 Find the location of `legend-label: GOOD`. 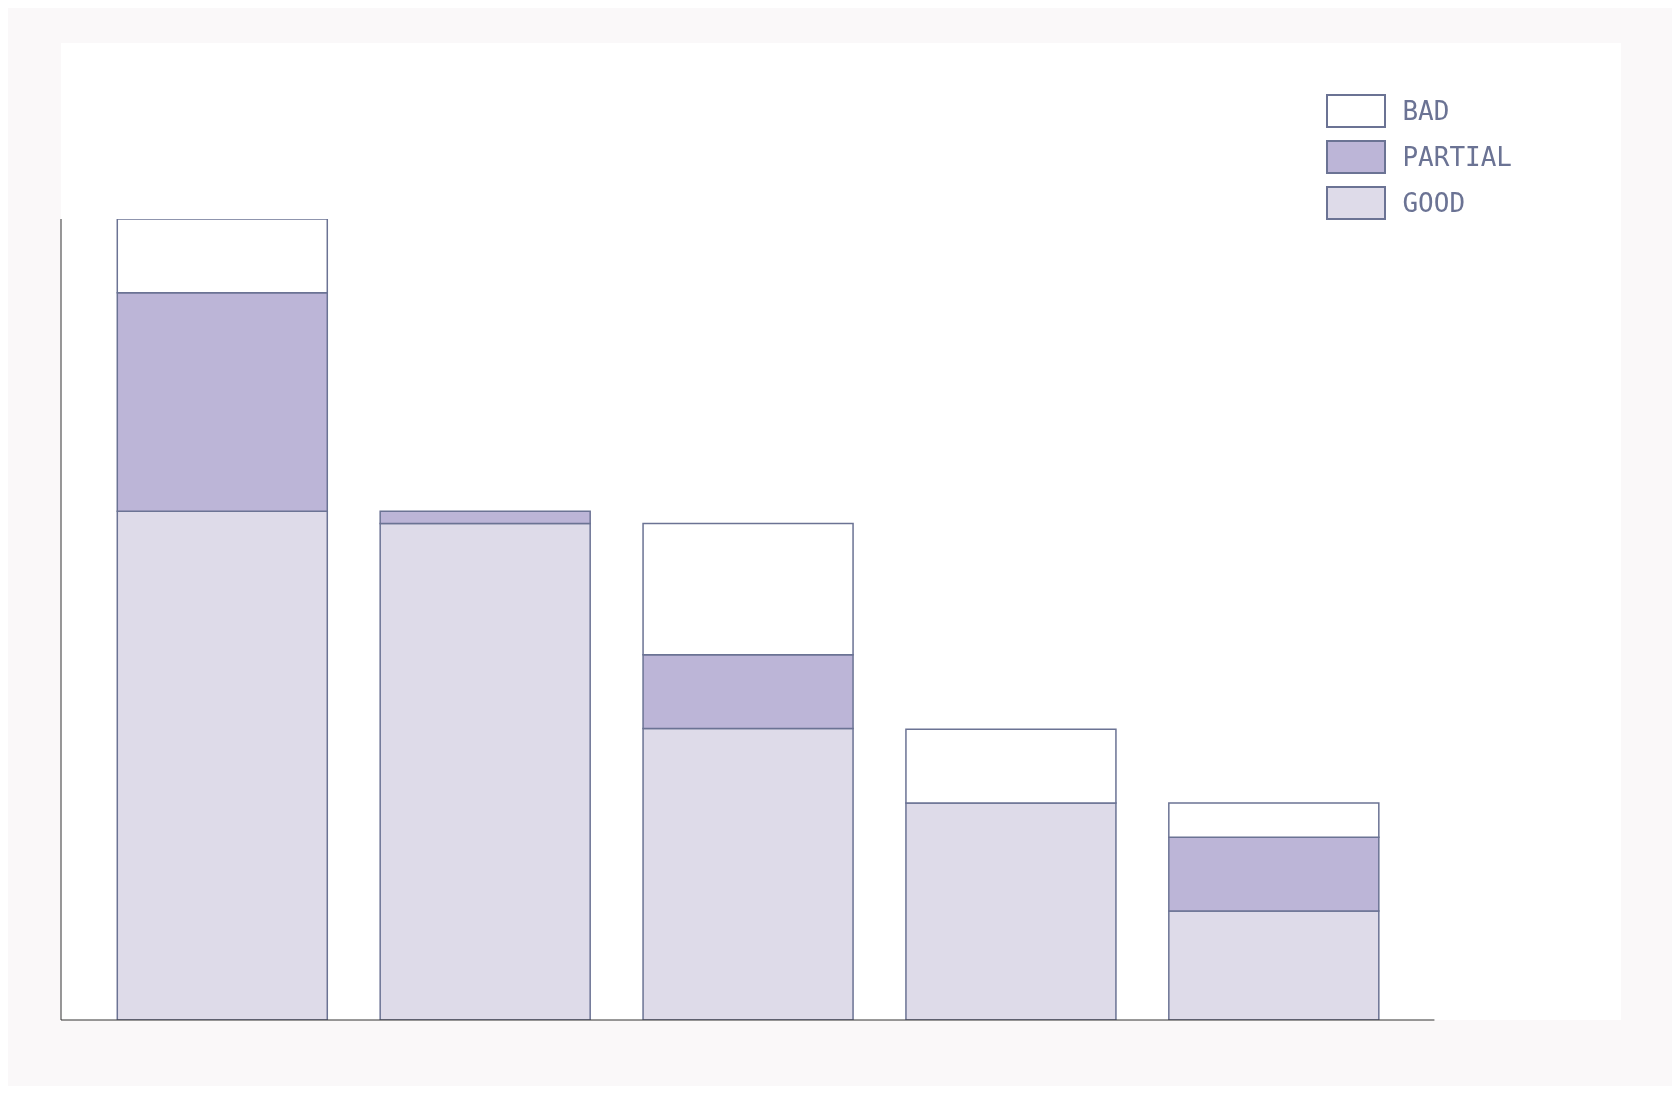

legend-label: GOOD is located at coordinates (1434, 203).